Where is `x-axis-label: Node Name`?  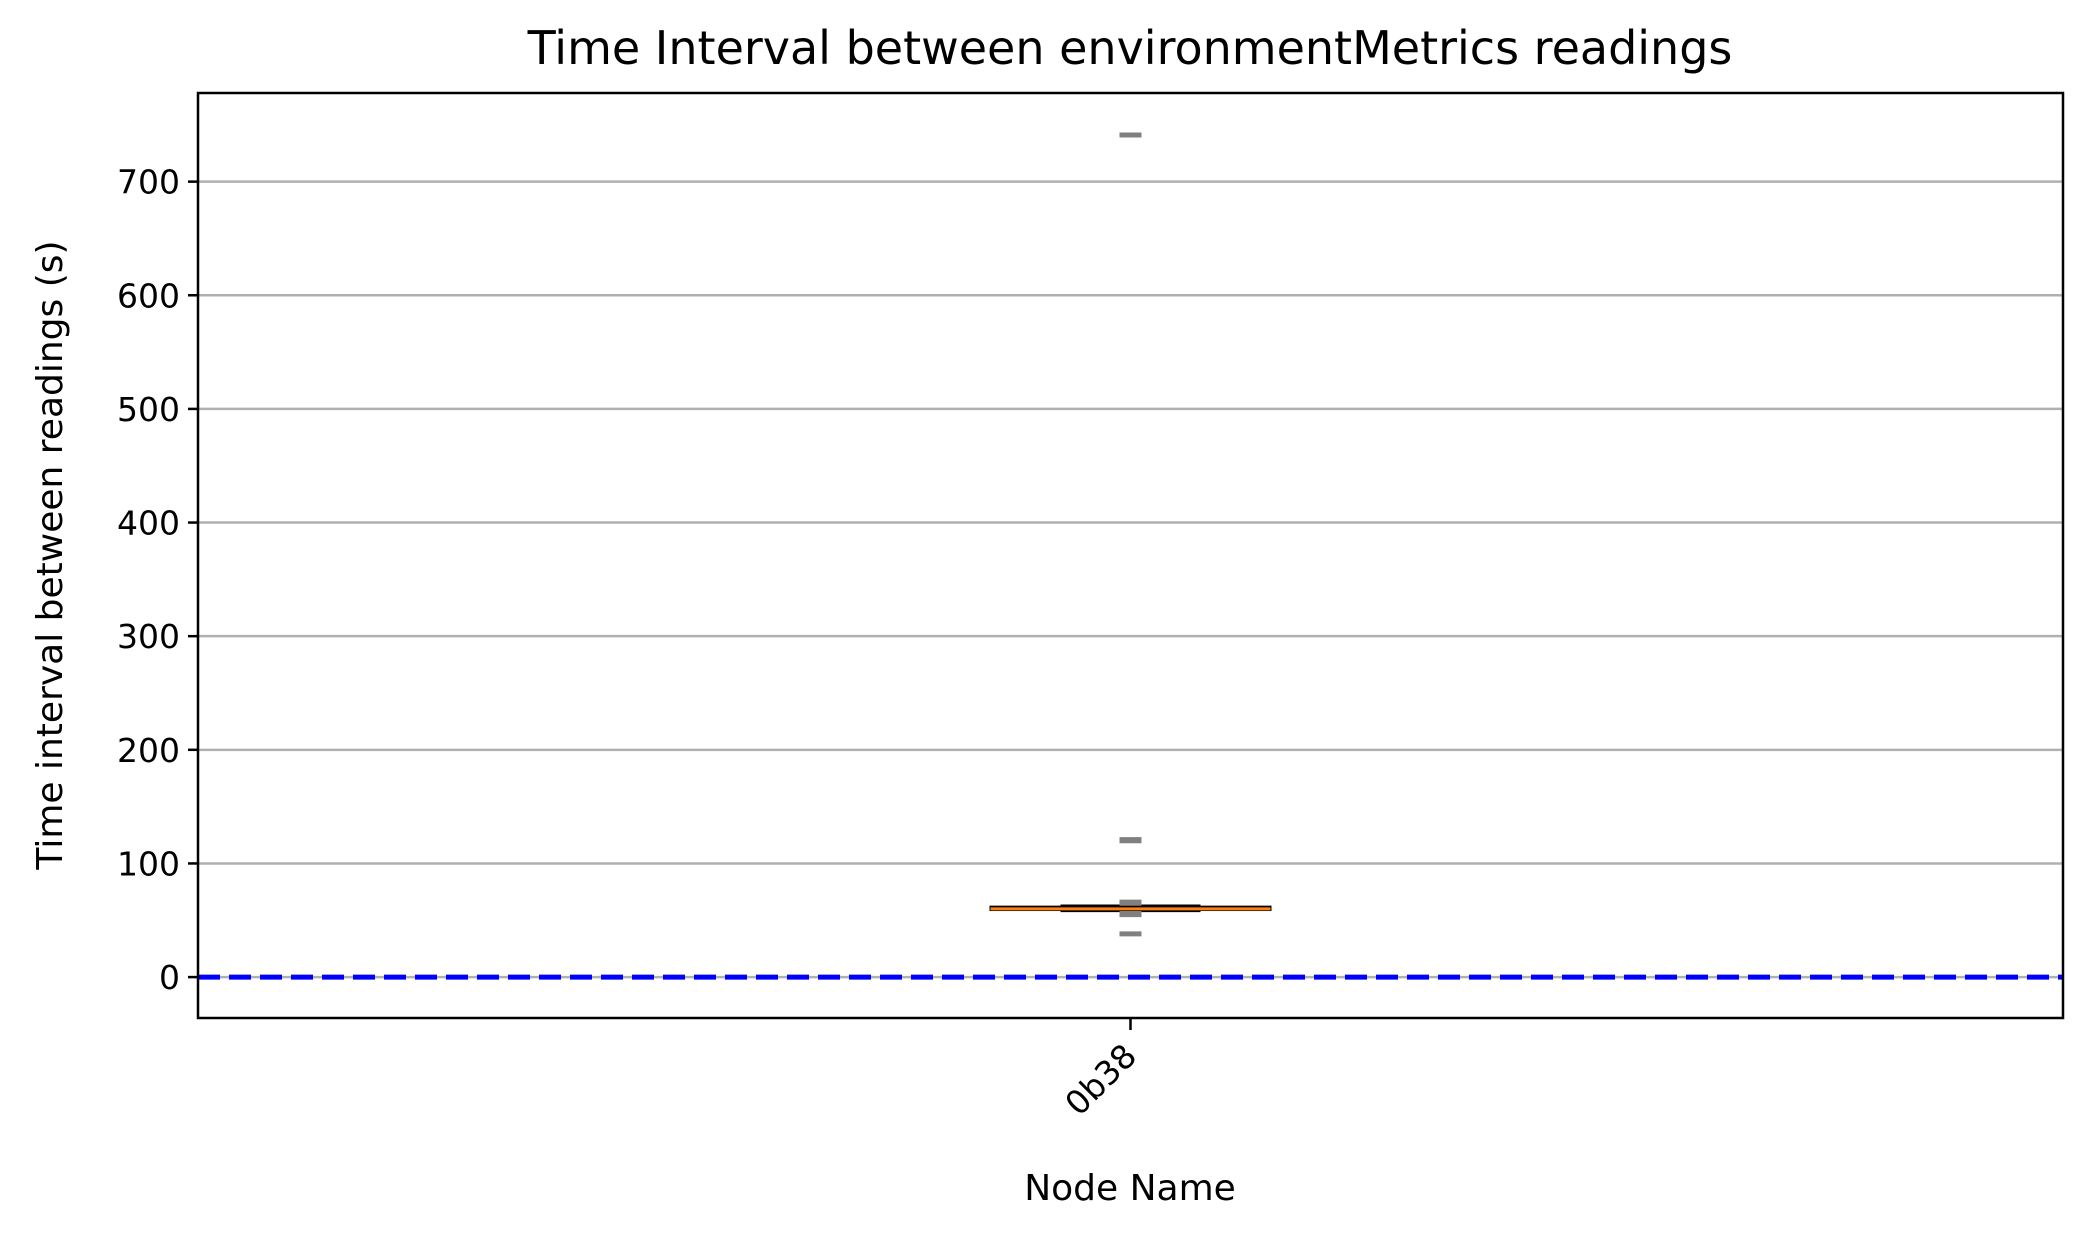
x-axis-label: Node Name is located at coordinates (1130, 1188).